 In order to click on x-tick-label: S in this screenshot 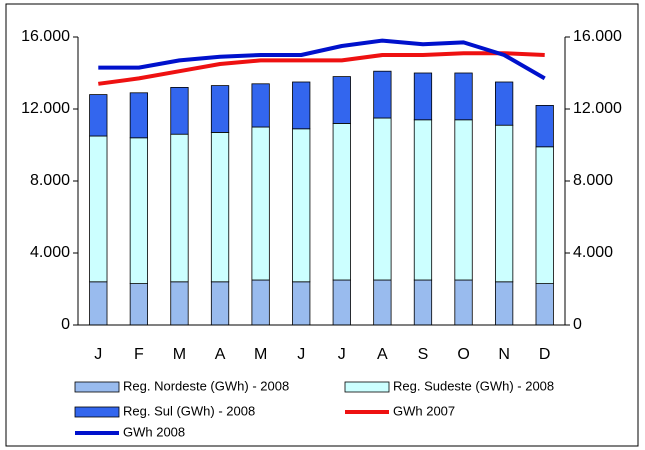, I will do `click(423, 354)`.